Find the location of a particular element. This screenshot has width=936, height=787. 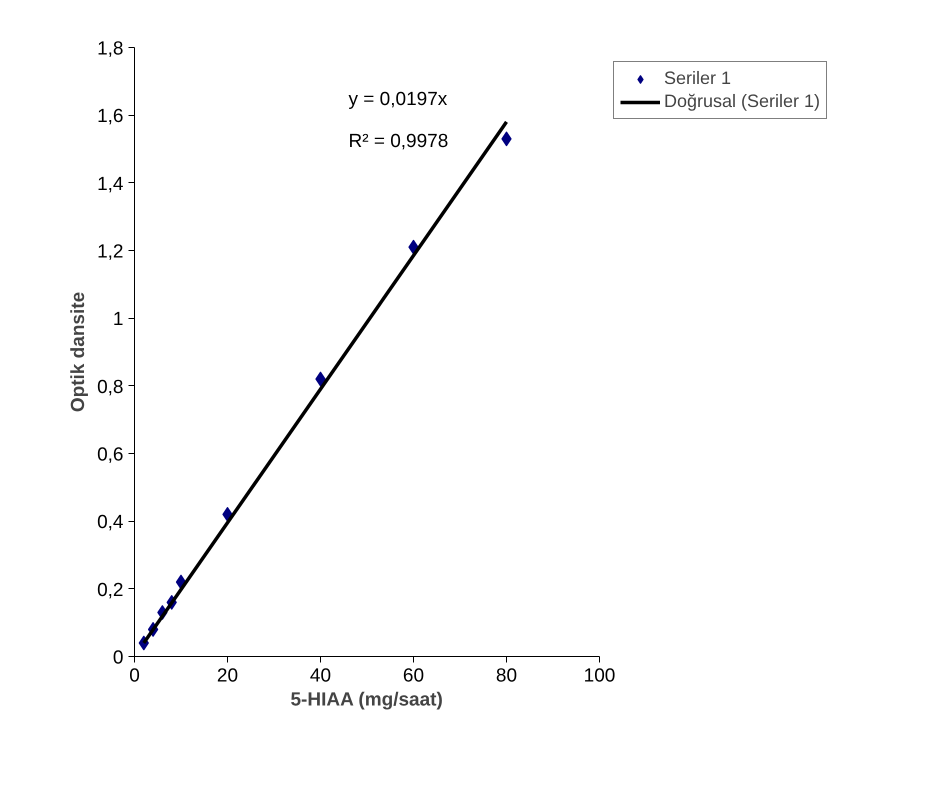

x-tick-label: 40 is located at coordinates (321, 676).